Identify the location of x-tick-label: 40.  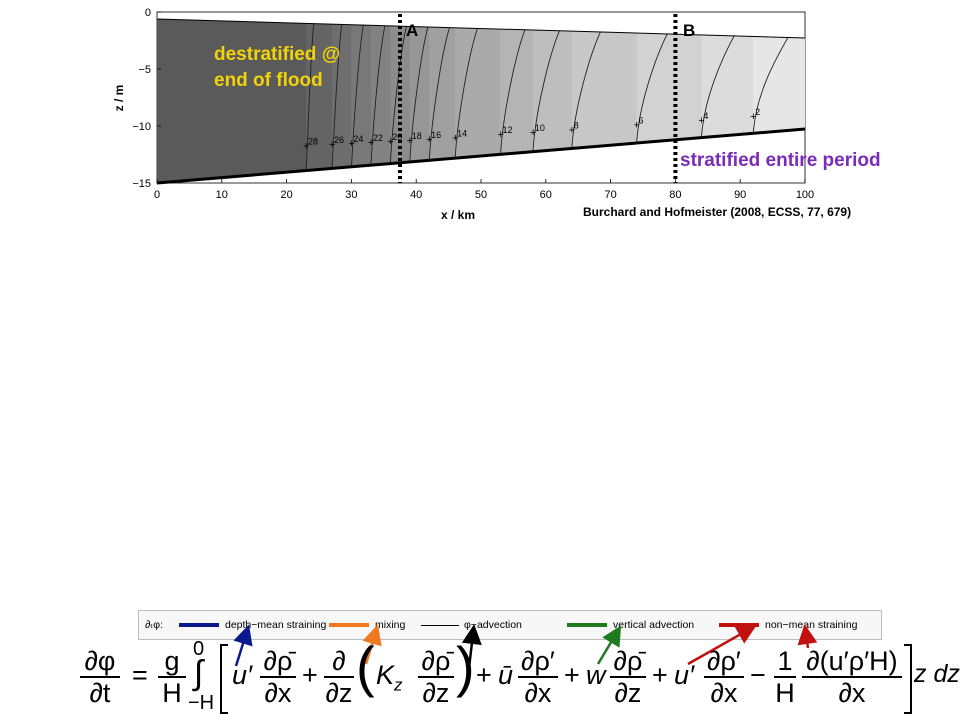
(416, 195).